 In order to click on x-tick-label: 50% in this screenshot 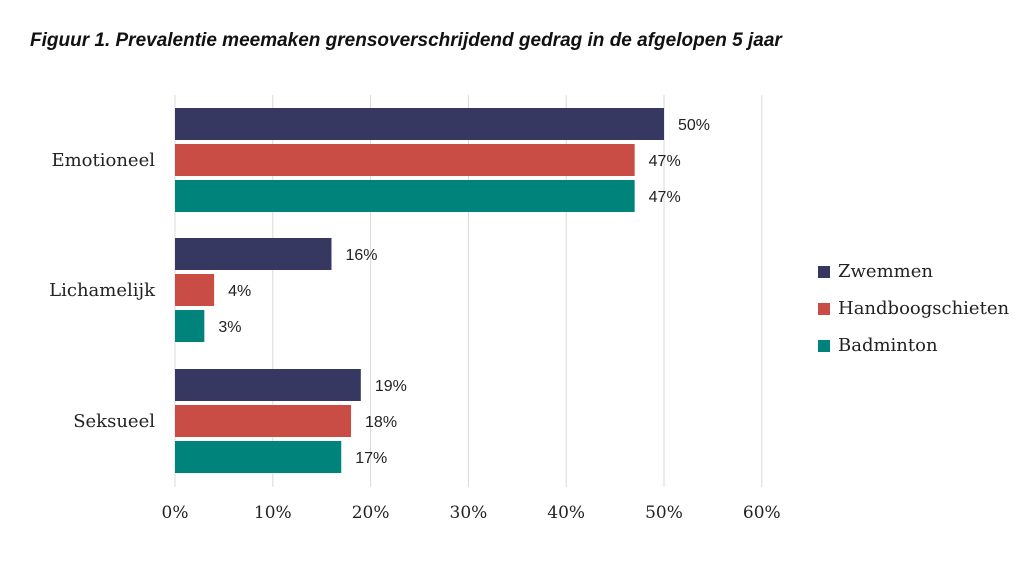, I will do `click(664, 513)`.